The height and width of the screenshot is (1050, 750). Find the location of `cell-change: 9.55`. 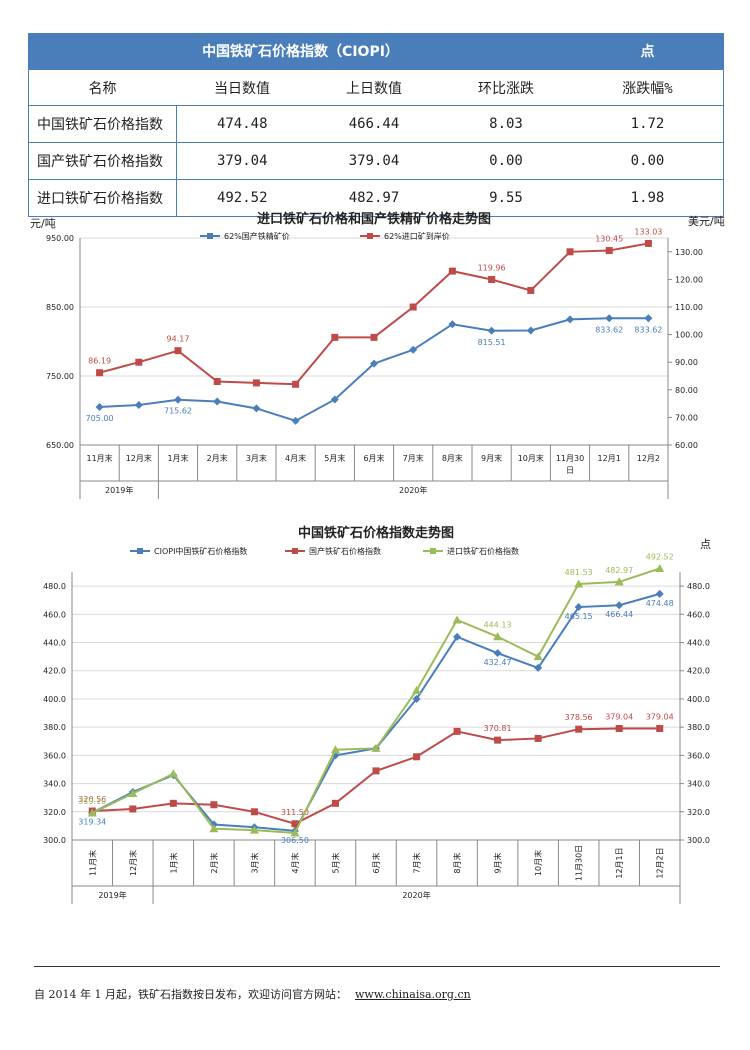

cell-change: 9.55 is located at coordinates (506, 198).